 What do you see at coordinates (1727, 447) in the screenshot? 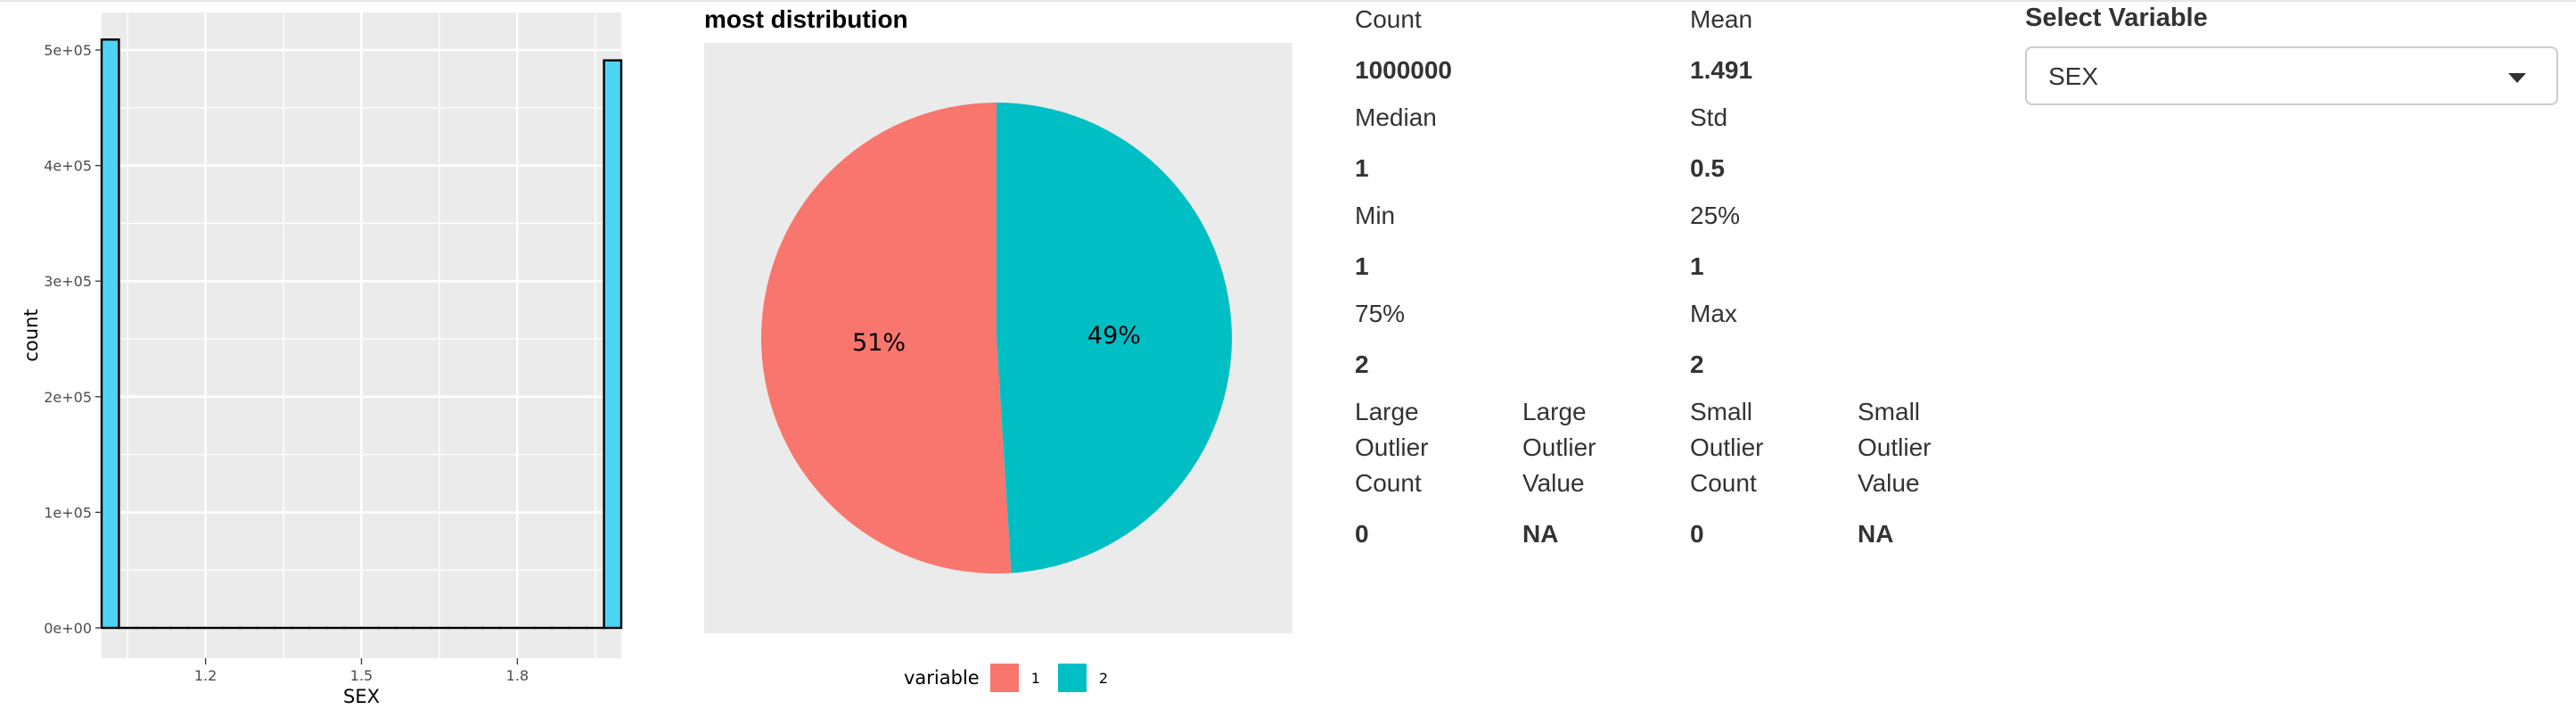
I see `small-outlier-count-label: Small Outlier Count` at bounding box center [1727, 447].